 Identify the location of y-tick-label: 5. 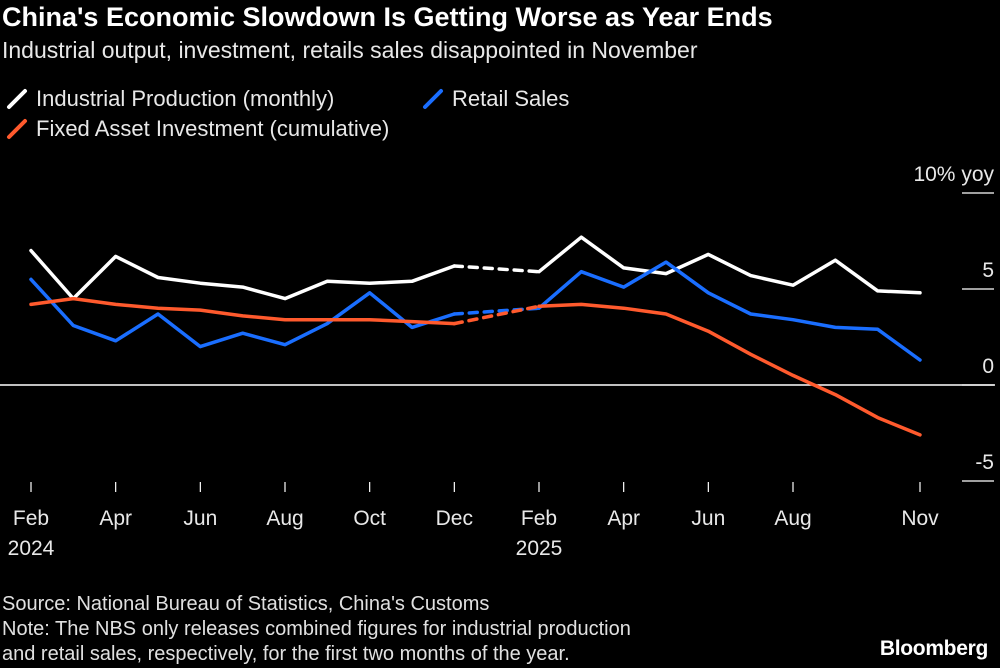
(988, 270).